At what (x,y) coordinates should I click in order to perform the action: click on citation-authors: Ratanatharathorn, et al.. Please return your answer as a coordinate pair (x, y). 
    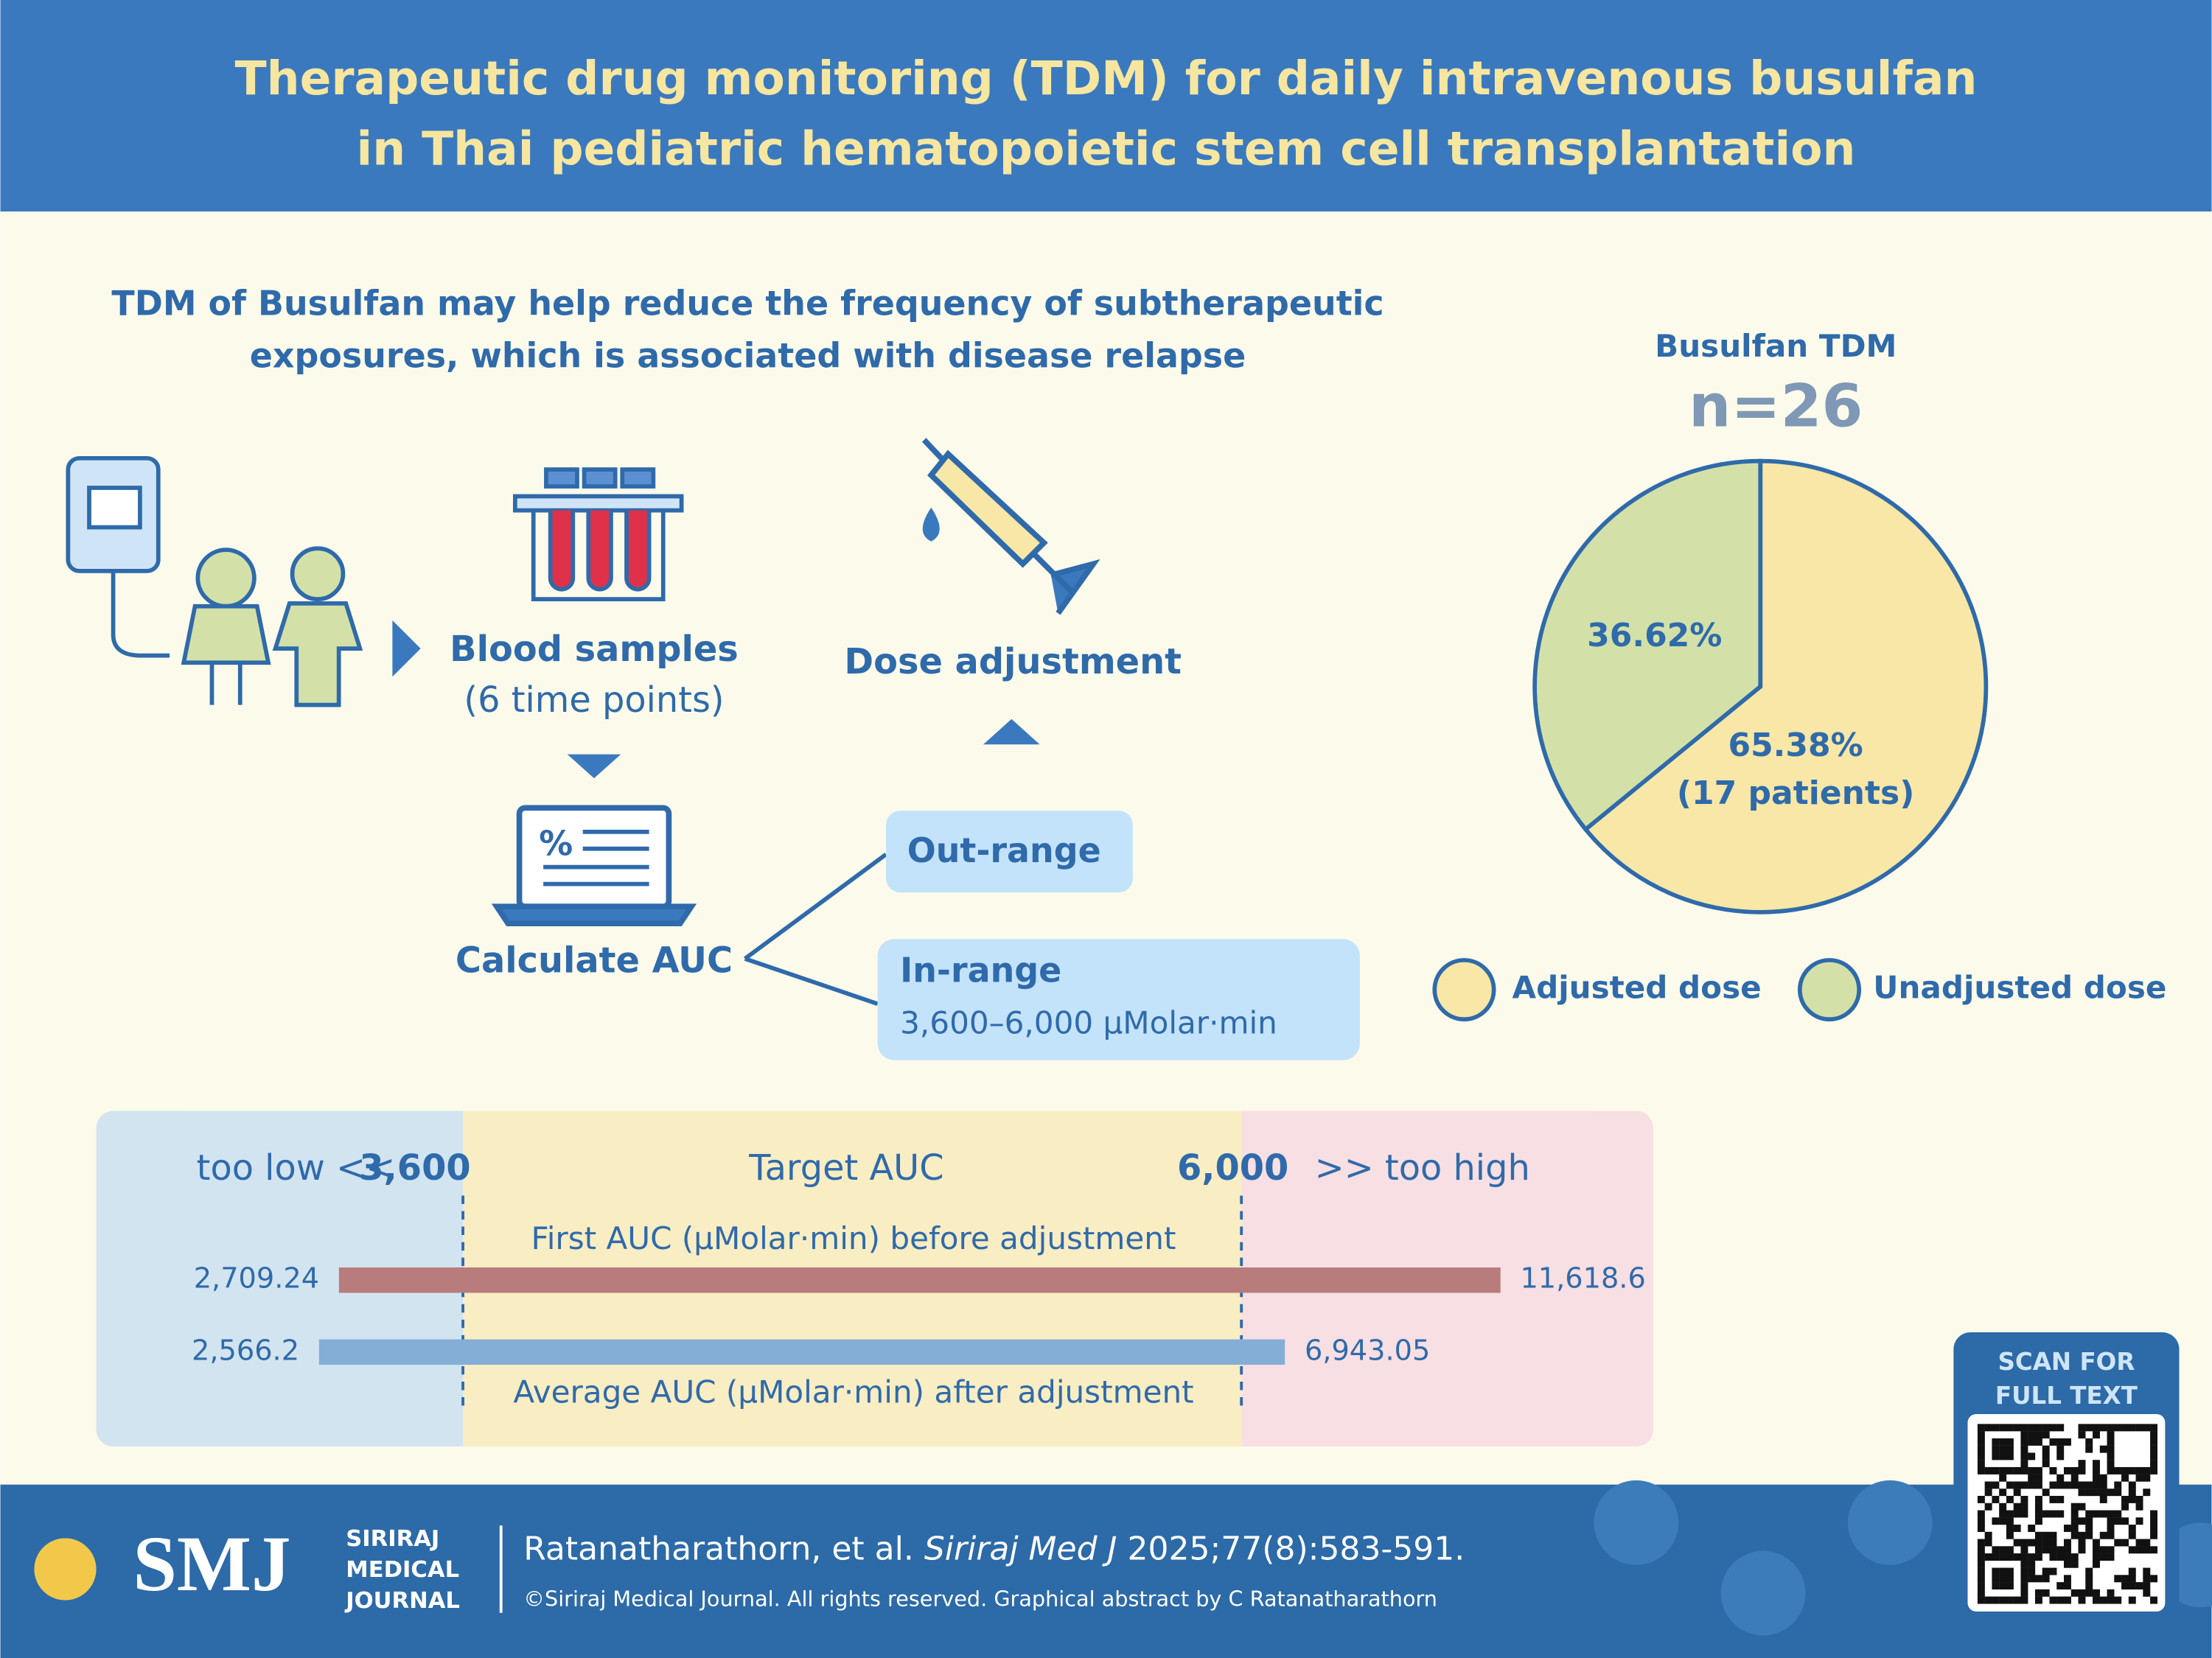
    Looking at the image, I should click on (718, 1550).